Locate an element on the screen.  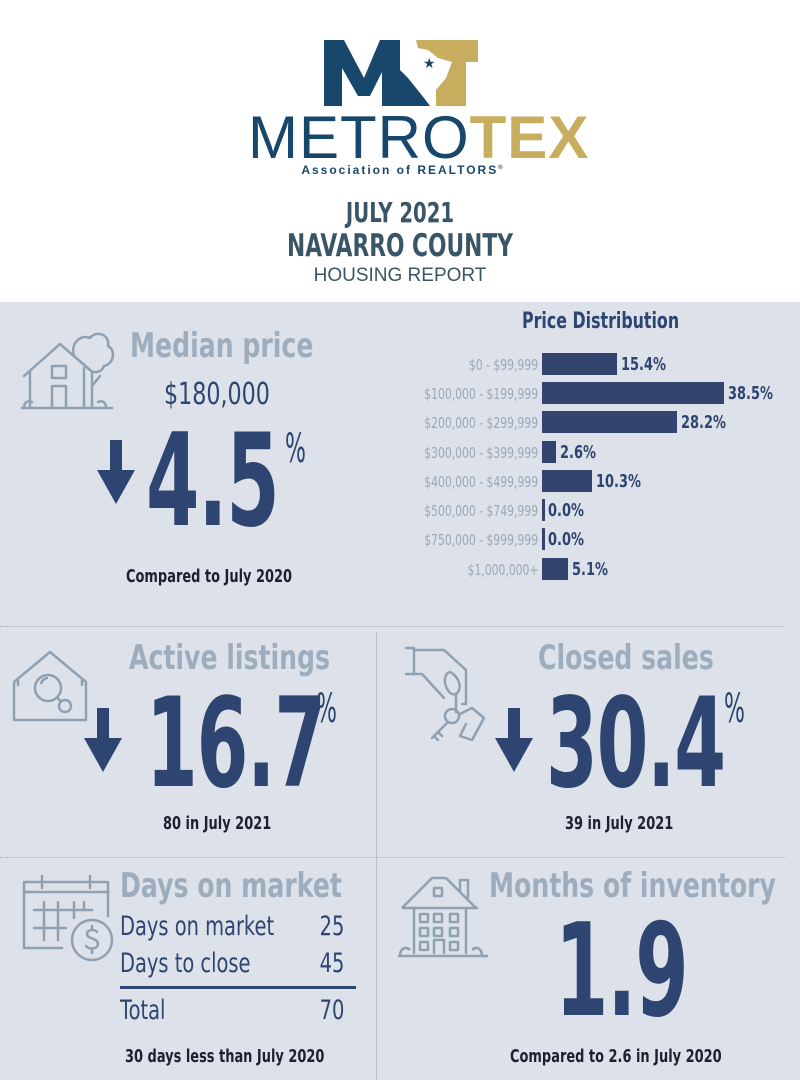
registered-mark: ® is located at coordinates (501, 168).